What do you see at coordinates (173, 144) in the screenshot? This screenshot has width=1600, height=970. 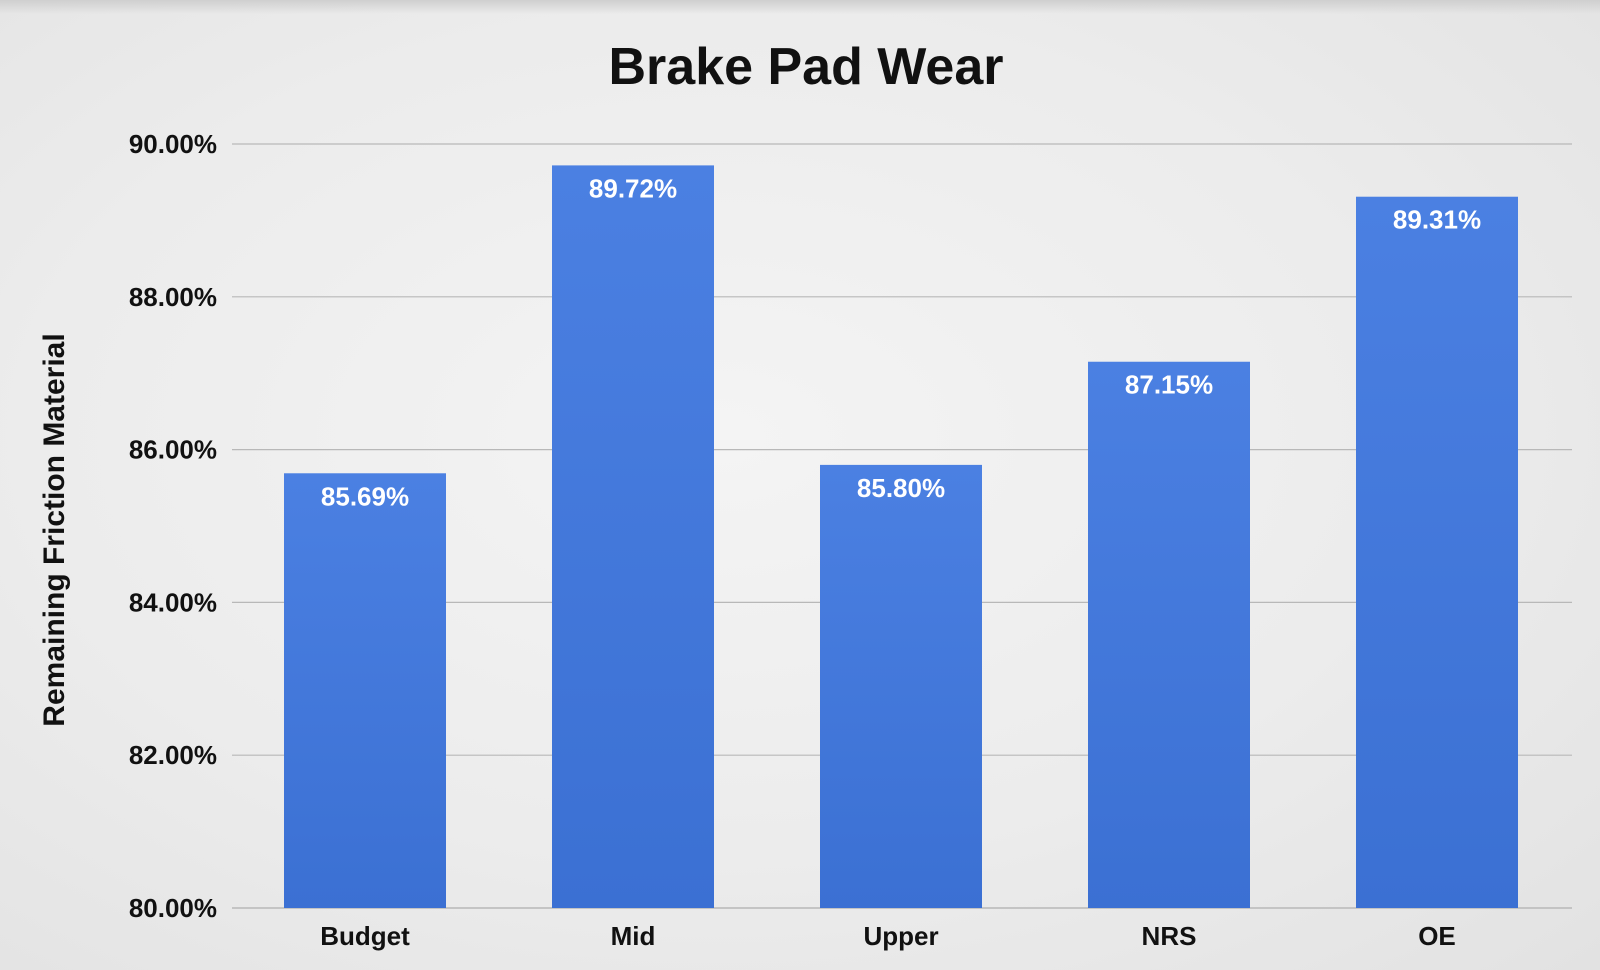 I see `y-tick-label: 90.00%` at bounding box center [173, 144].